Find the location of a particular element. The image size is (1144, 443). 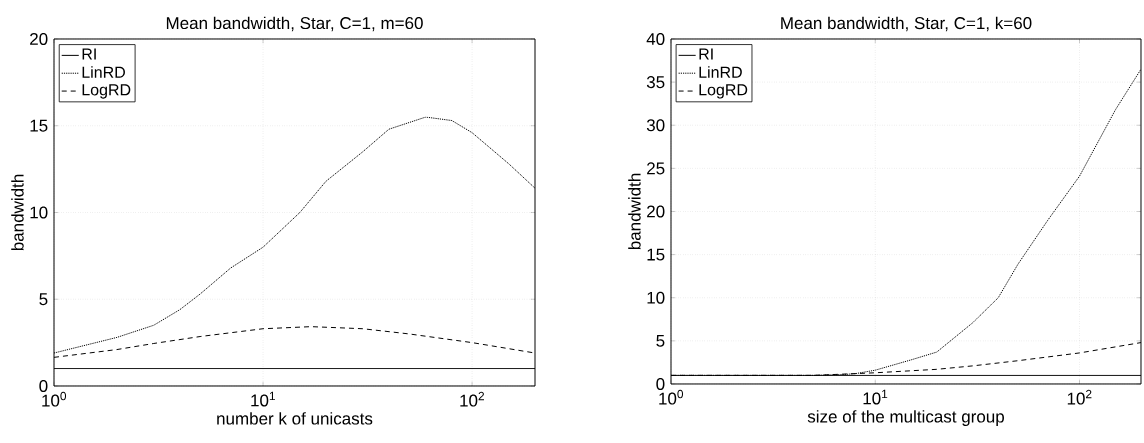

chart-title: Mean bandwidth, Star, C=1, m=60 is located at coordinates (294, 24).